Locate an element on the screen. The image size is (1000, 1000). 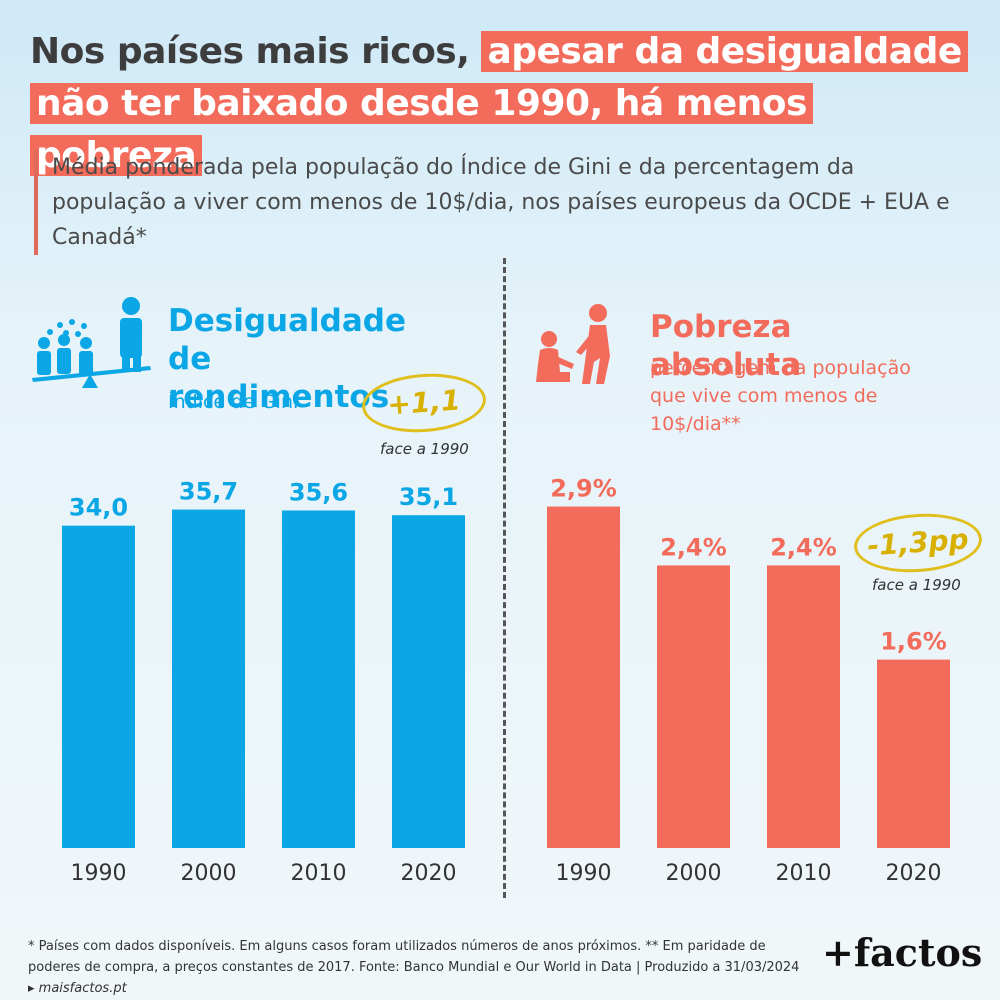
gini-change-note: face a 1990 is located at coordinates (424, 449).